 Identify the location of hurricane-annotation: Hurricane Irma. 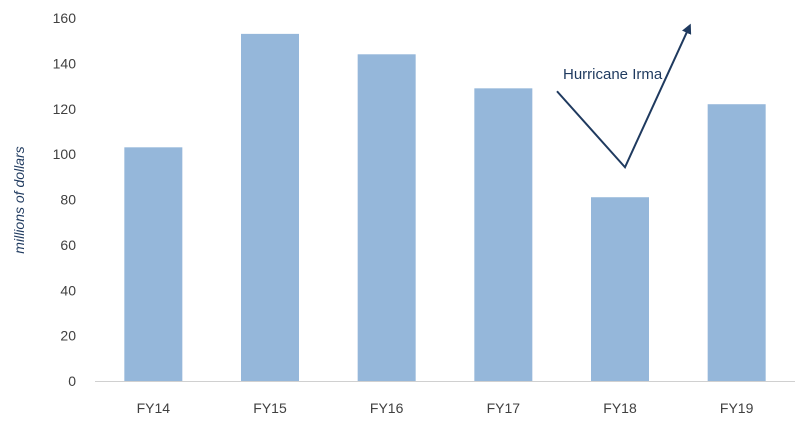
(624, 96).